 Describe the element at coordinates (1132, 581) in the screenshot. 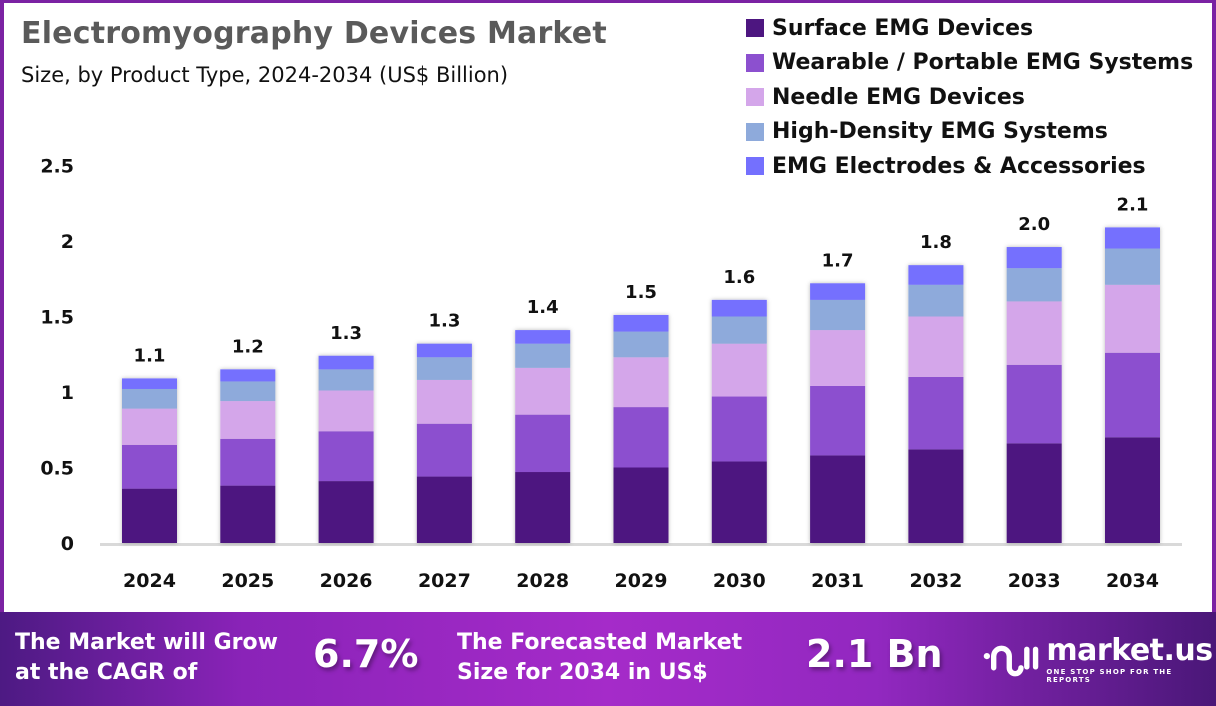

I see `x-tick-label: 2034` at that location.